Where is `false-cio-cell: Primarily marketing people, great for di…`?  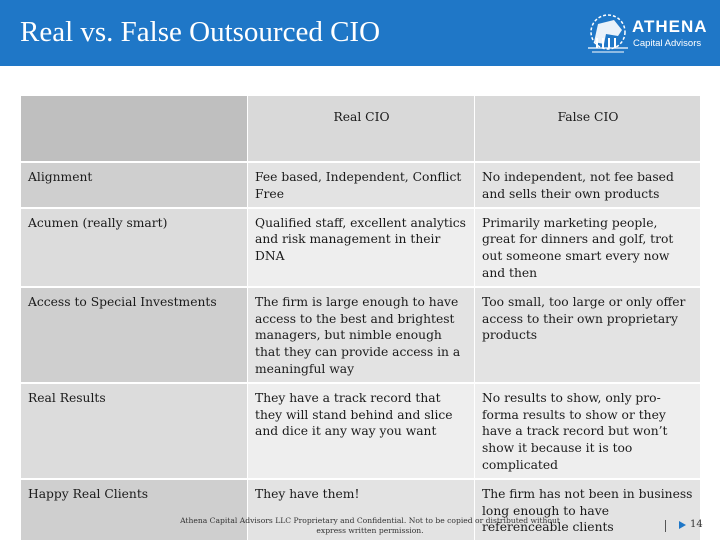
false-cio-cell: Primarily marketing people, great for di… is located at coordinates (588, 246).